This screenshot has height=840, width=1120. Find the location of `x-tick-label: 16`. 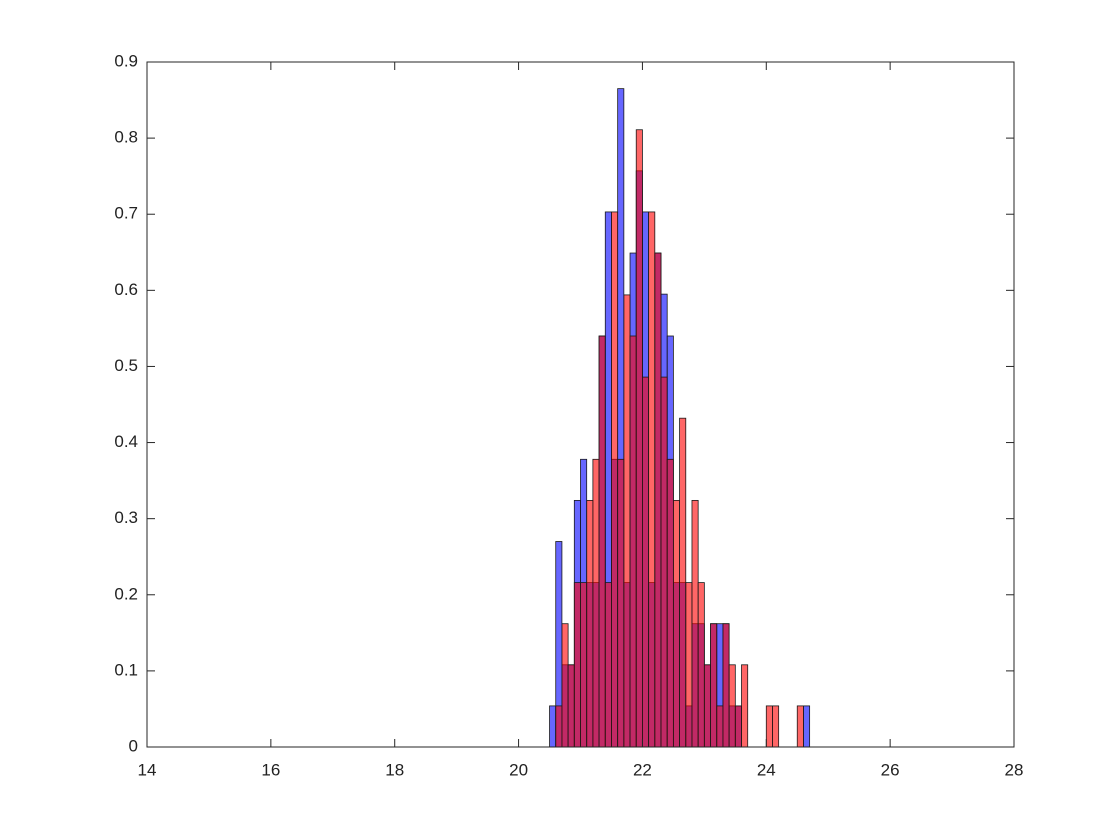

x-tick-label: 16 is located at coordinates (270, 769).